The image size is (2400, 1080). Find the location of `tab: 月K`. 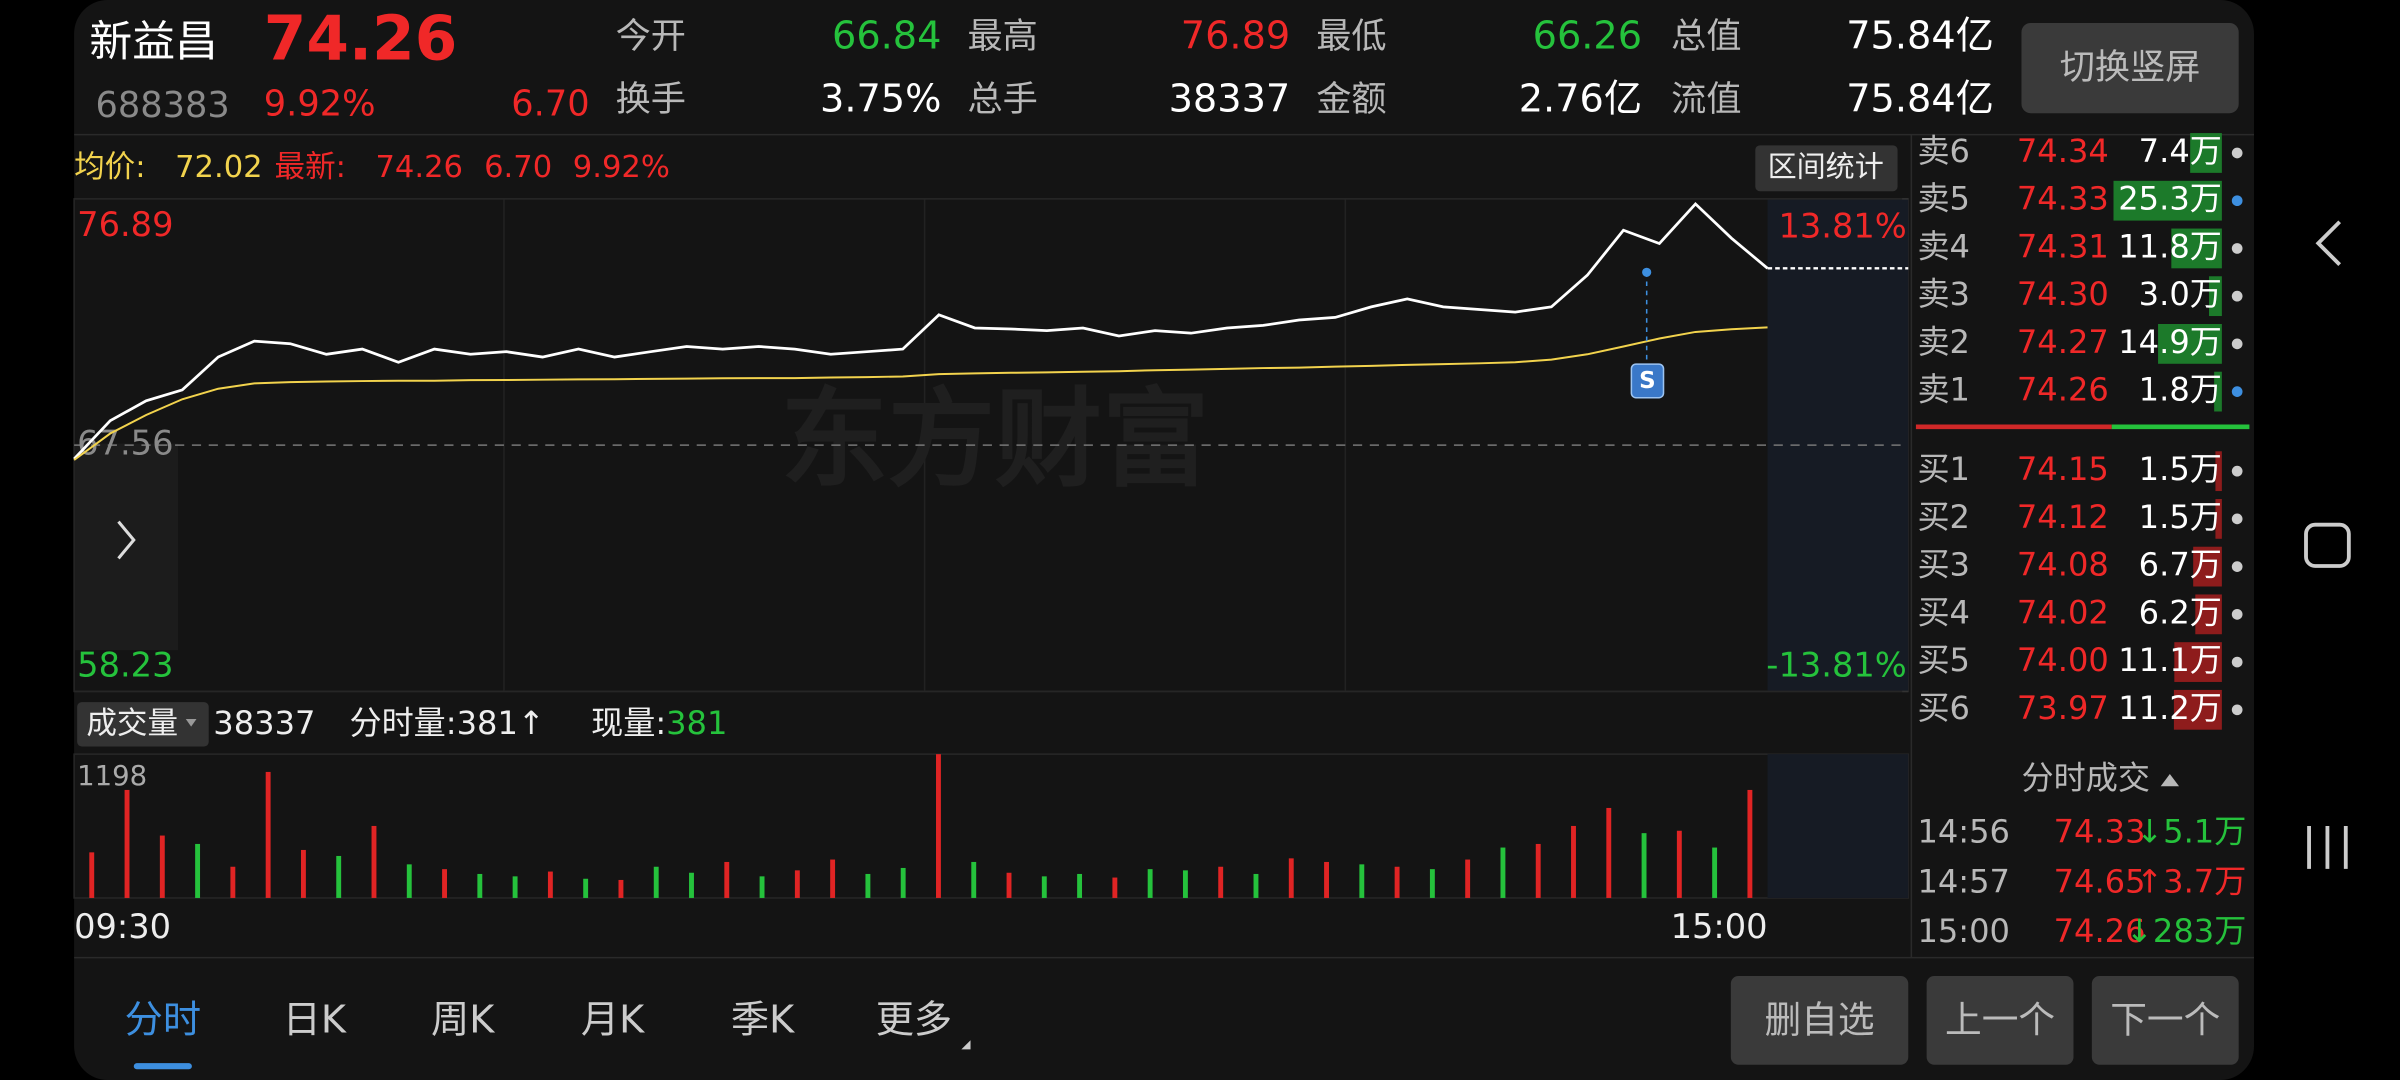

tab: 月K is located at coordinates (613, 1020).